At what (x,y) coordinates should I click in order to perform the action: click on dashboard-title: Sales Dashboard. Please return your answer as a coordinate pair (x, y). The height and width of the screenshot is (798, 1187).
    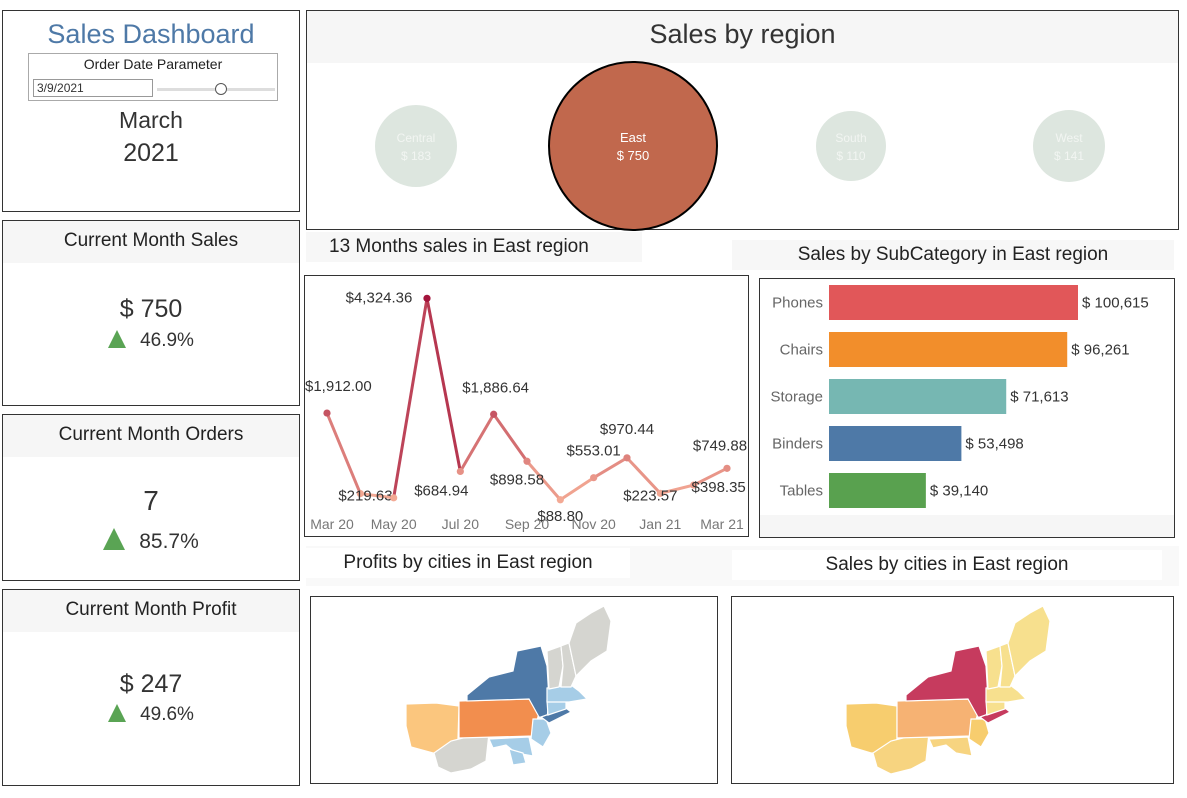
    Looking at the image, I should click on (151, 34).